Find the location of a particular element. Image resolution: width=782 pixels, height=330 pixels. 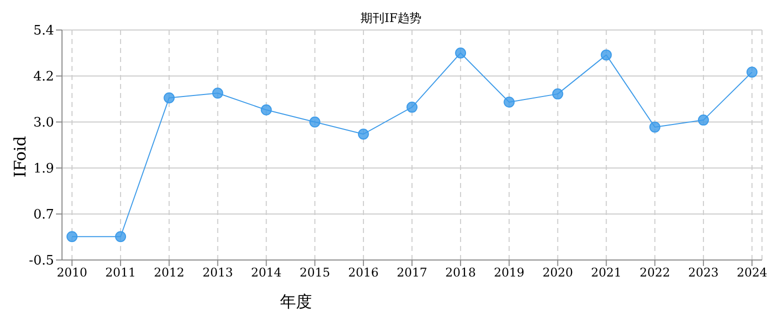

x-tick-label: 2019 is located at coordinates (509, 273).